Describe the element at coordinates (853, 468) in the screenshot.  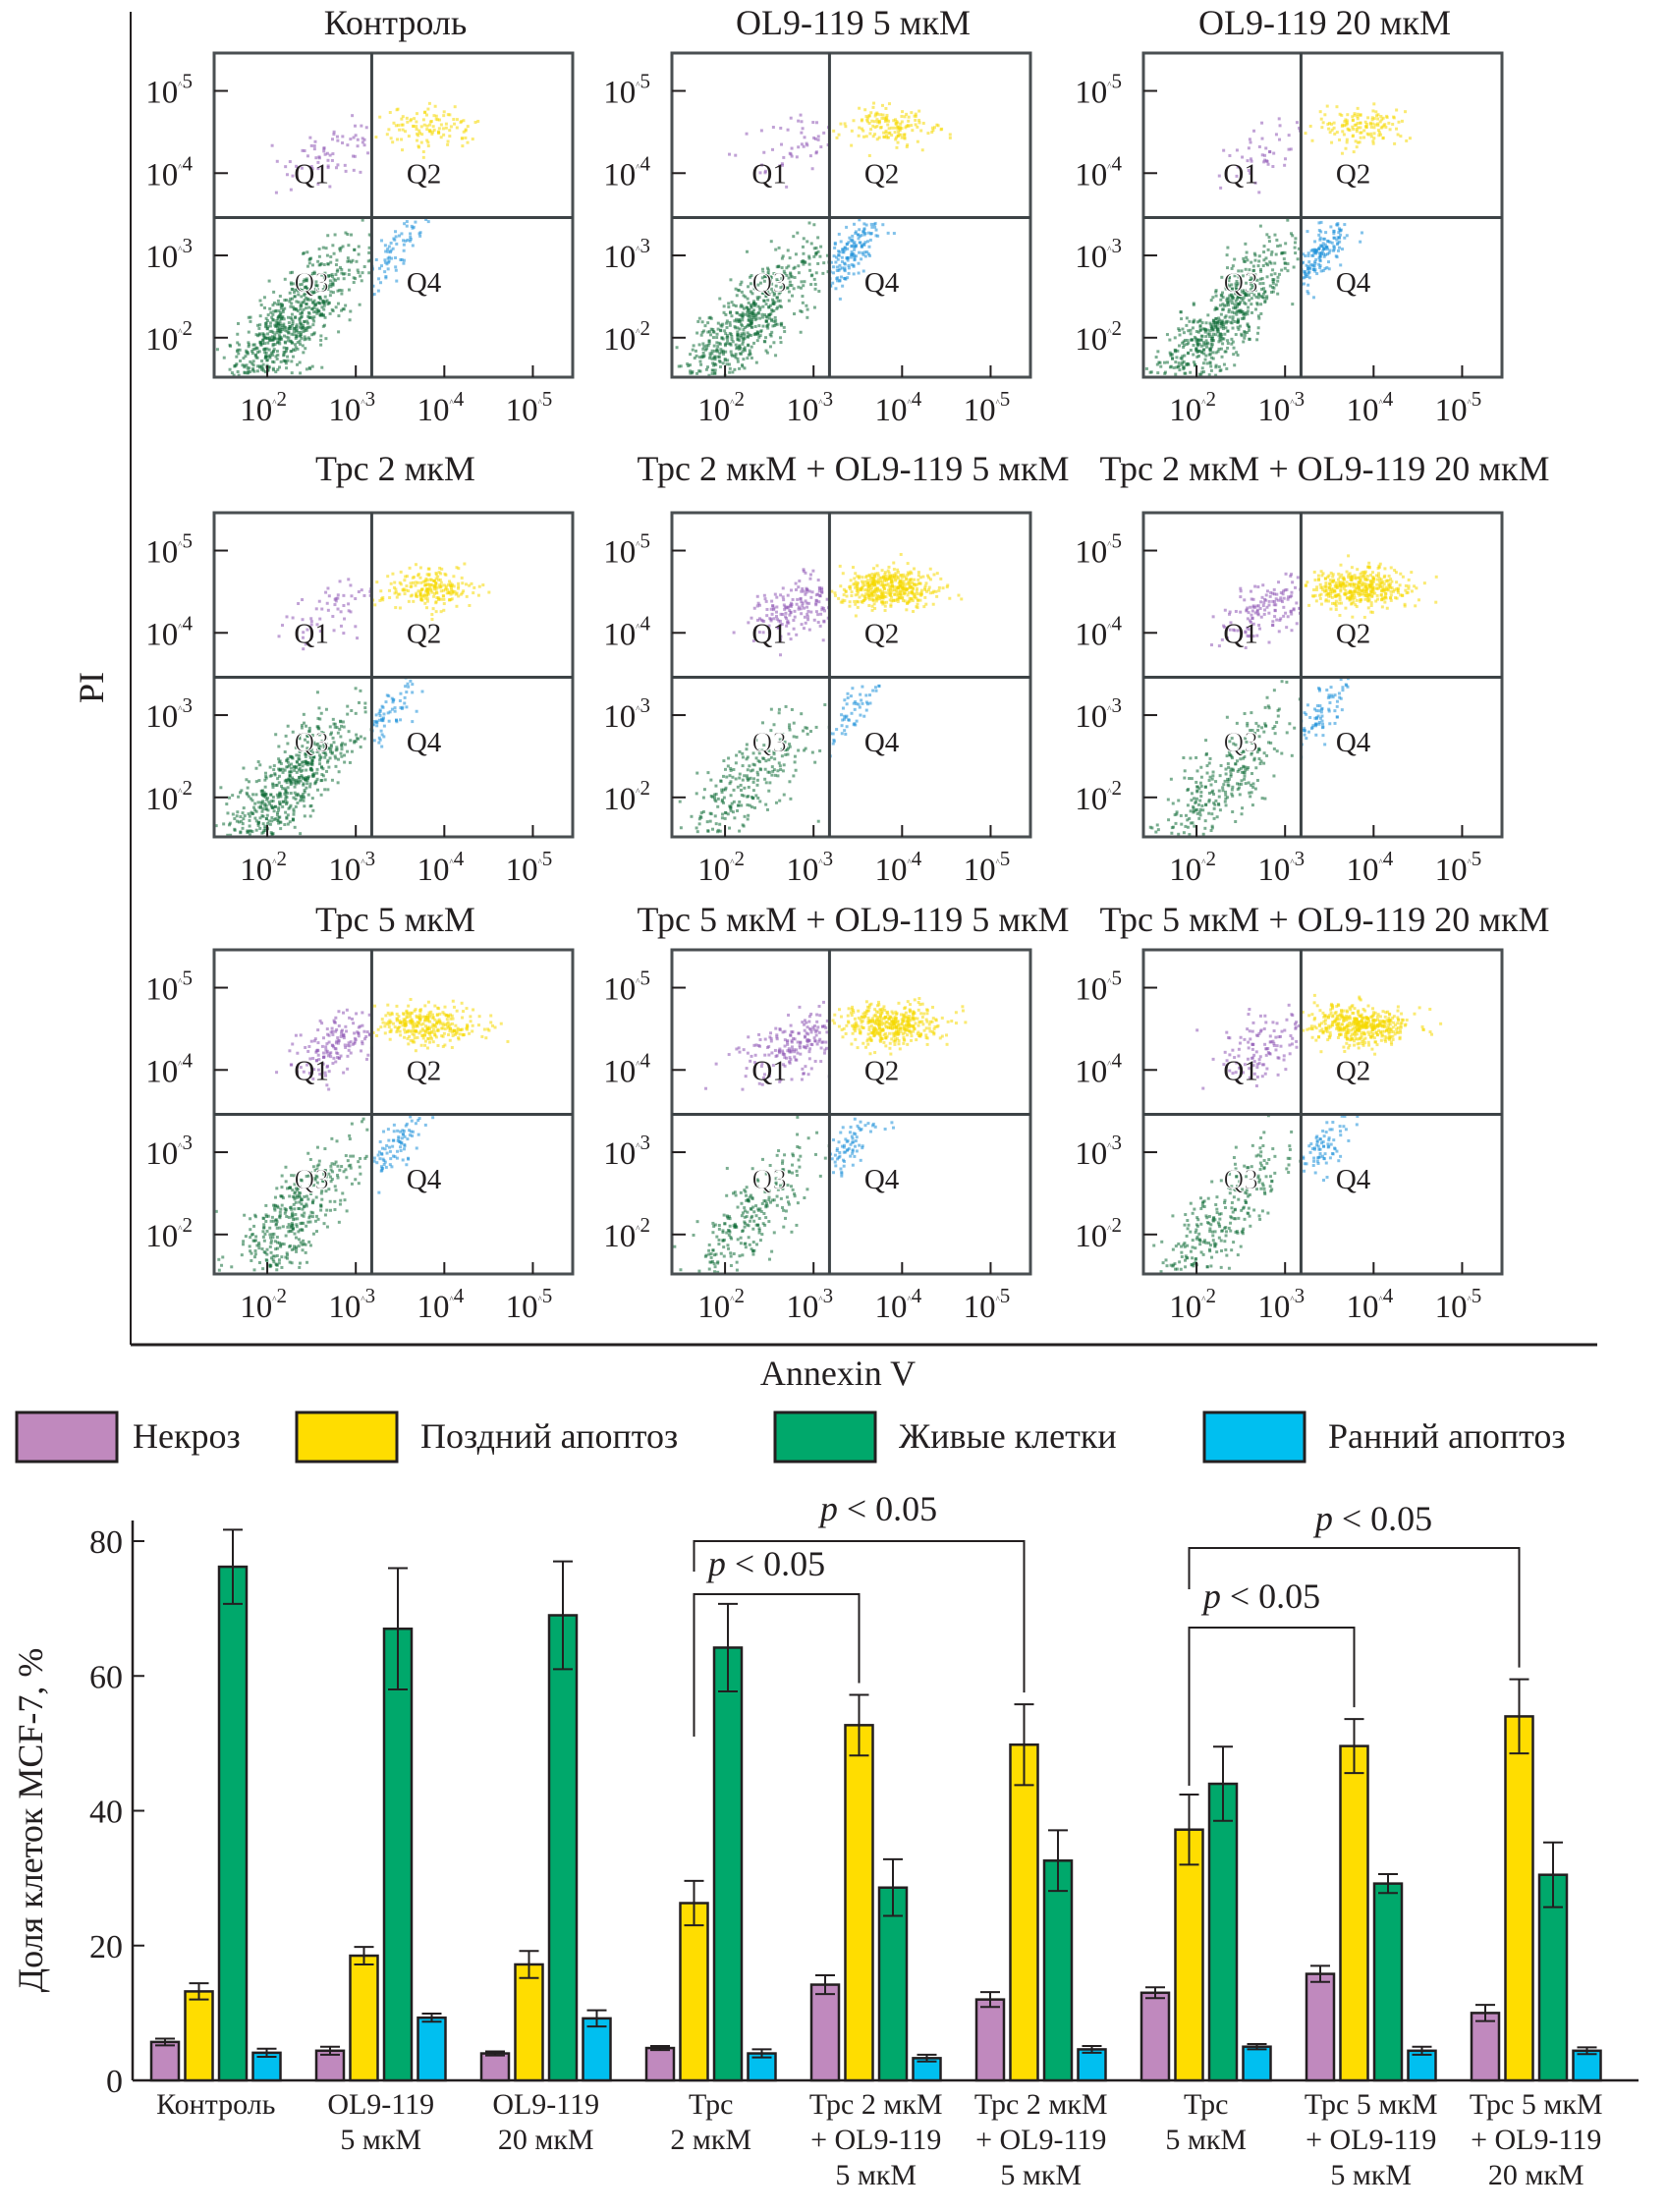
I see `panel-title: Трс 2 мкМ + OL9-119 5 мкМ` at that location.